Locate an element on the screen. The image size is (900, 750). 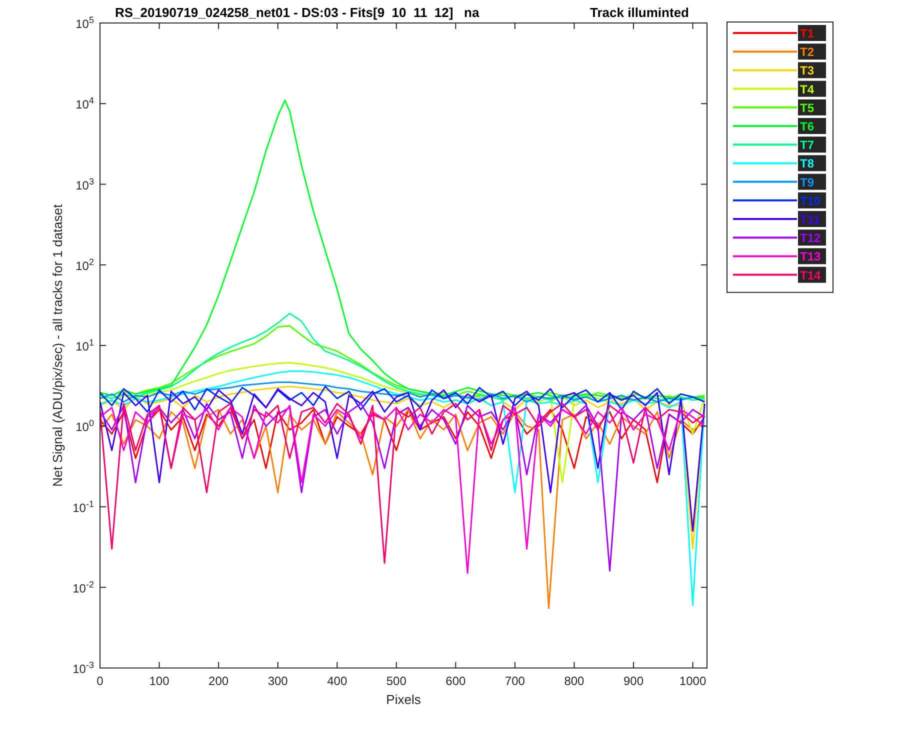
x-tick-label: 0 is located at coordinates (100, 681).